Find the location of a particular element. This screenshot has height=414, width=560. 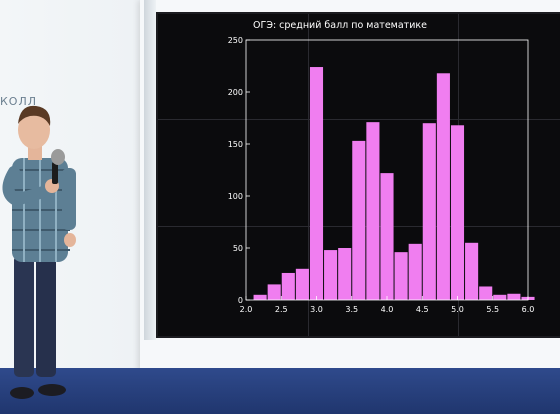

x-axis: 2.0 2.5 3.0 3.5 4.0 4.5 5.0 5.5 6.0 is located at coordinates (387, 305).